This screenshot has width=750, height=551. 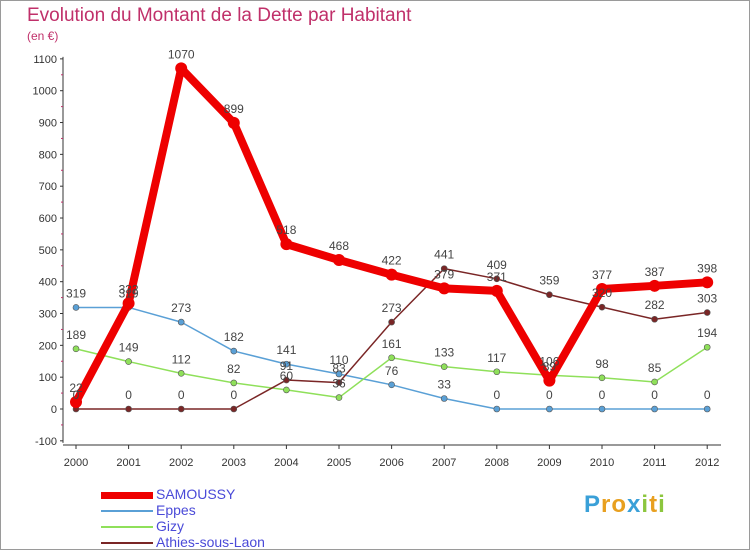 I want to click on data-label: 89, so click(x=550, y=367).